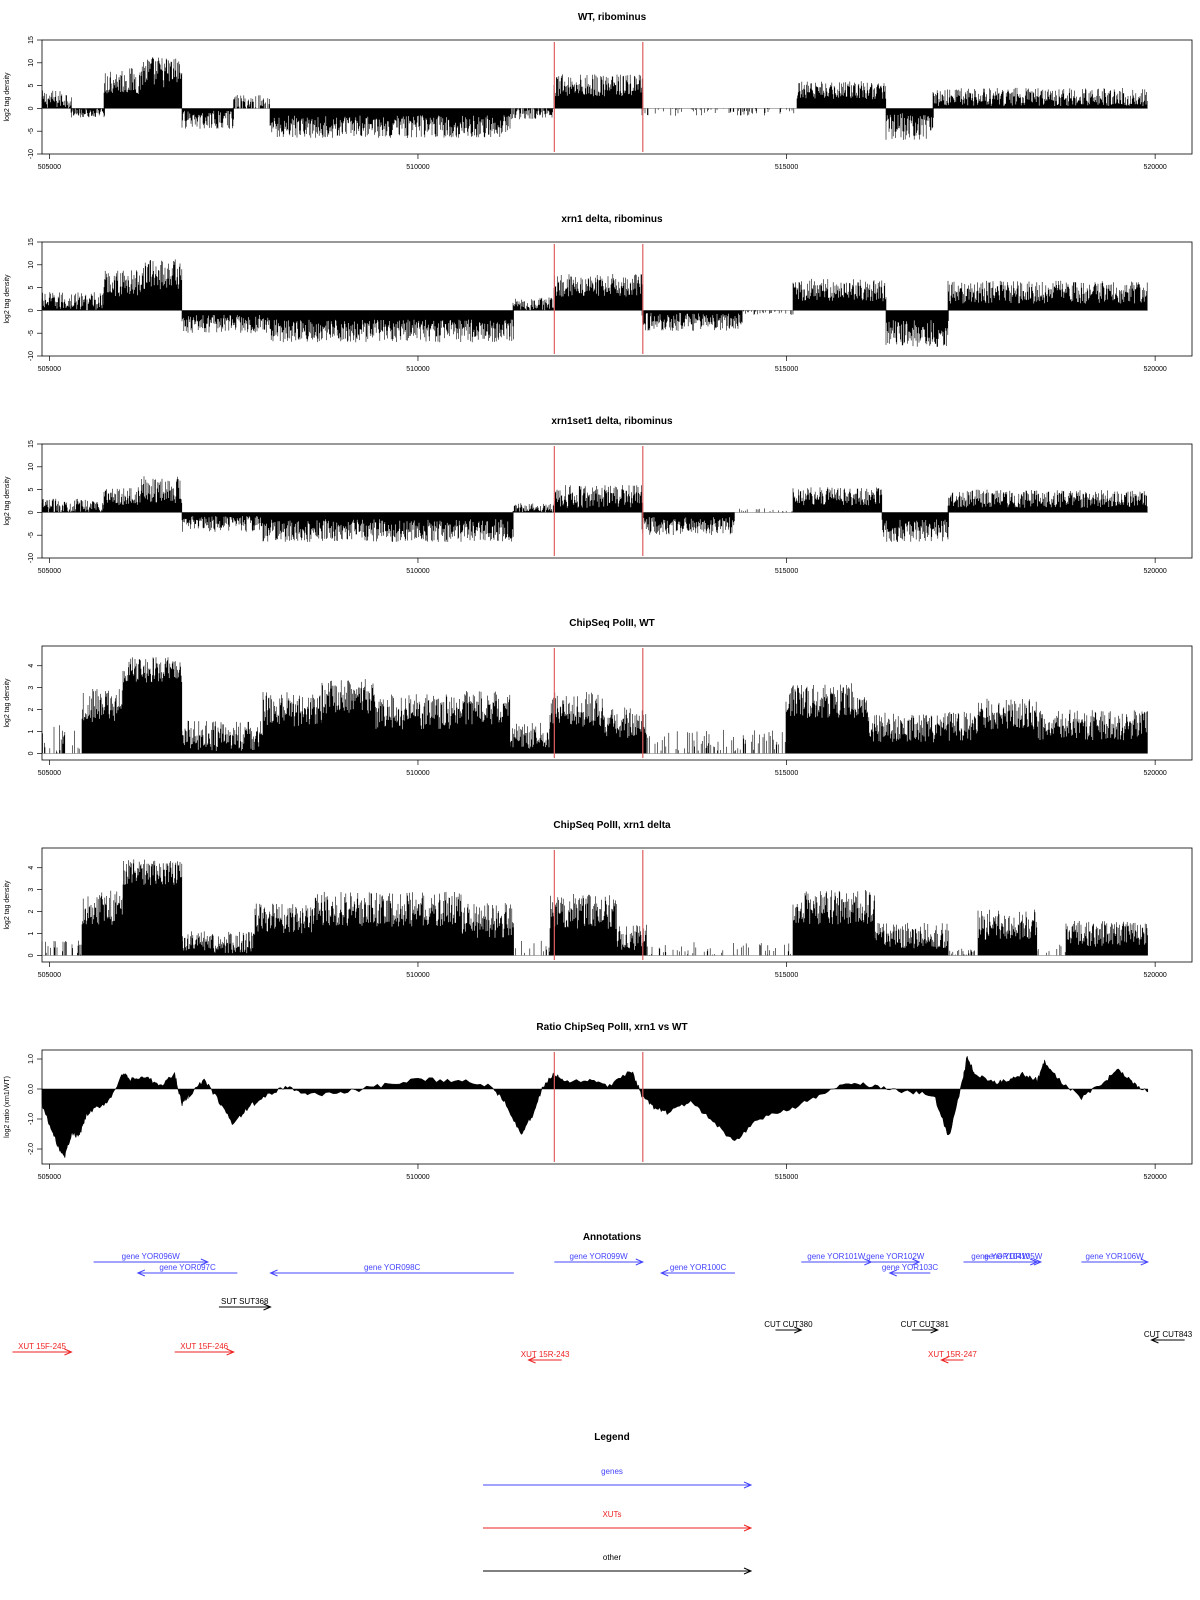 The width and height of the screenshot is (1200, 1600). Describe the element at coordinates (31, 912) in the screenshot. I see `y-tick-label: 2` at that location.